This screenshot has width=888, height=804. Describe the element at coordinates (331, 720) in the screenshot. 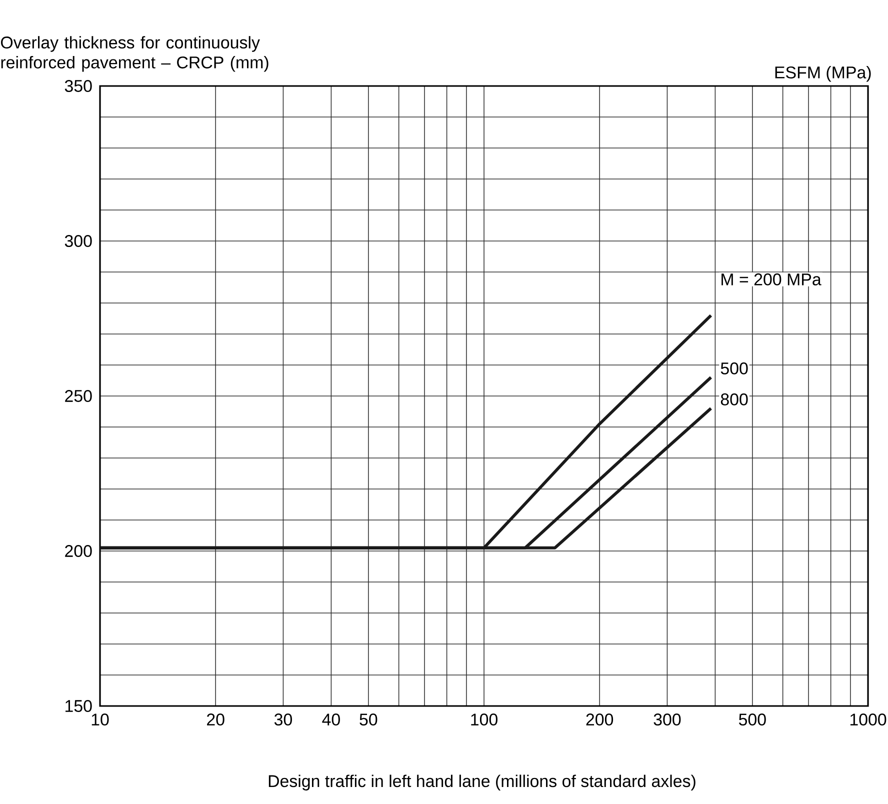

I see `x-tick-label: 40` at that location.